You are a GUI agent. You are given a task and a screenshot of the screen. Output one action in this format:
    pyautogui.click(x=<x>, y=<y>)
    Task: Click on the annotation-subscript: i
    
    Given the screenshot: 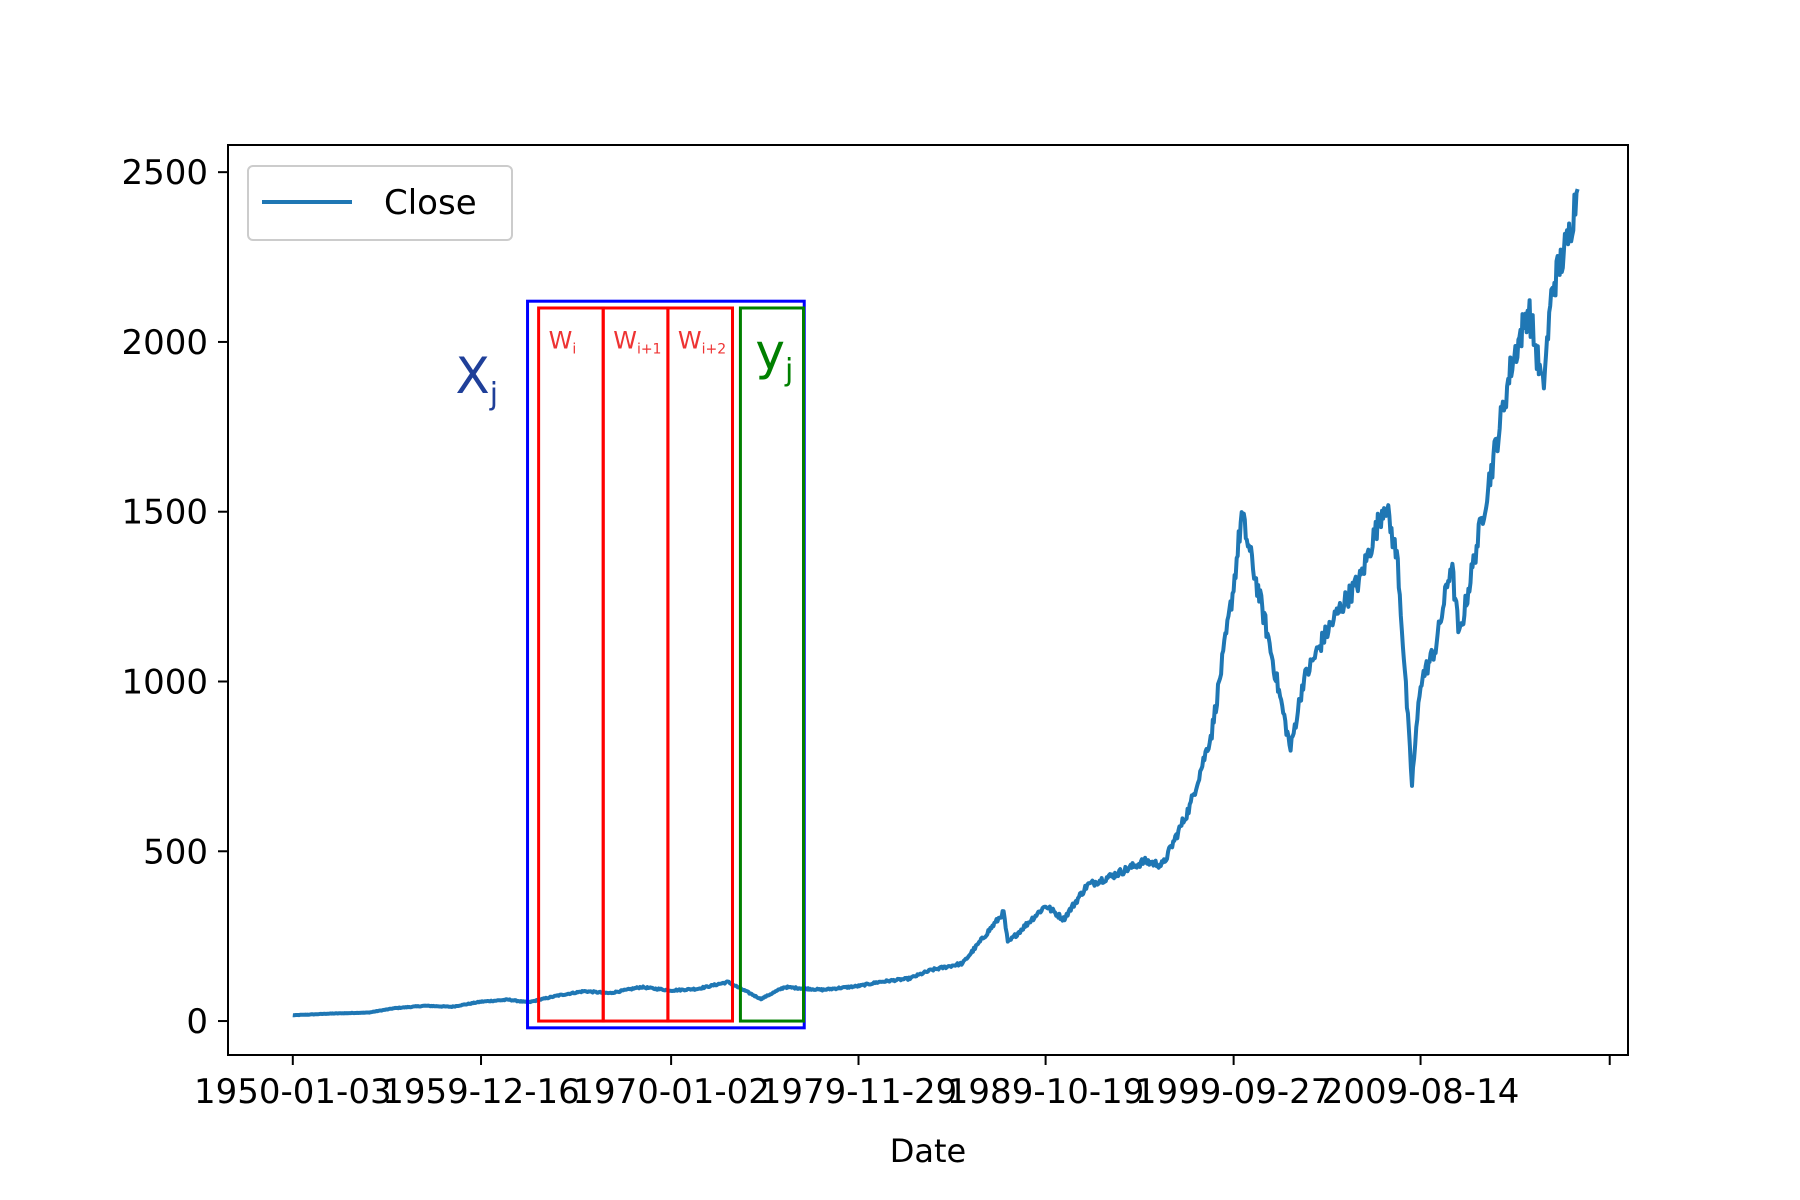 What is the action you would take?
    pyautogui.click(x=574, y=350)
    